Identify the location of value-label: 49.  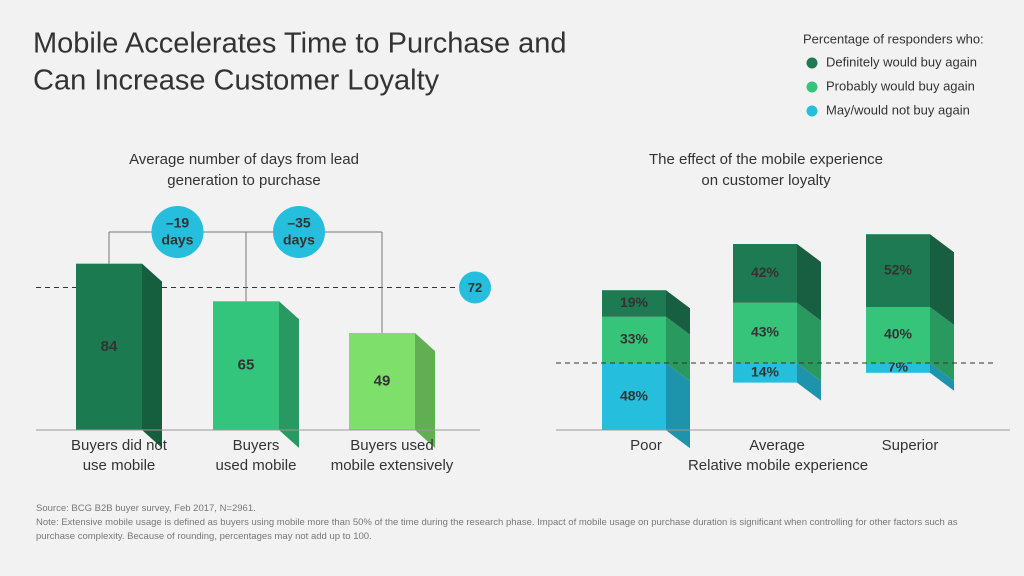
(382, 380).